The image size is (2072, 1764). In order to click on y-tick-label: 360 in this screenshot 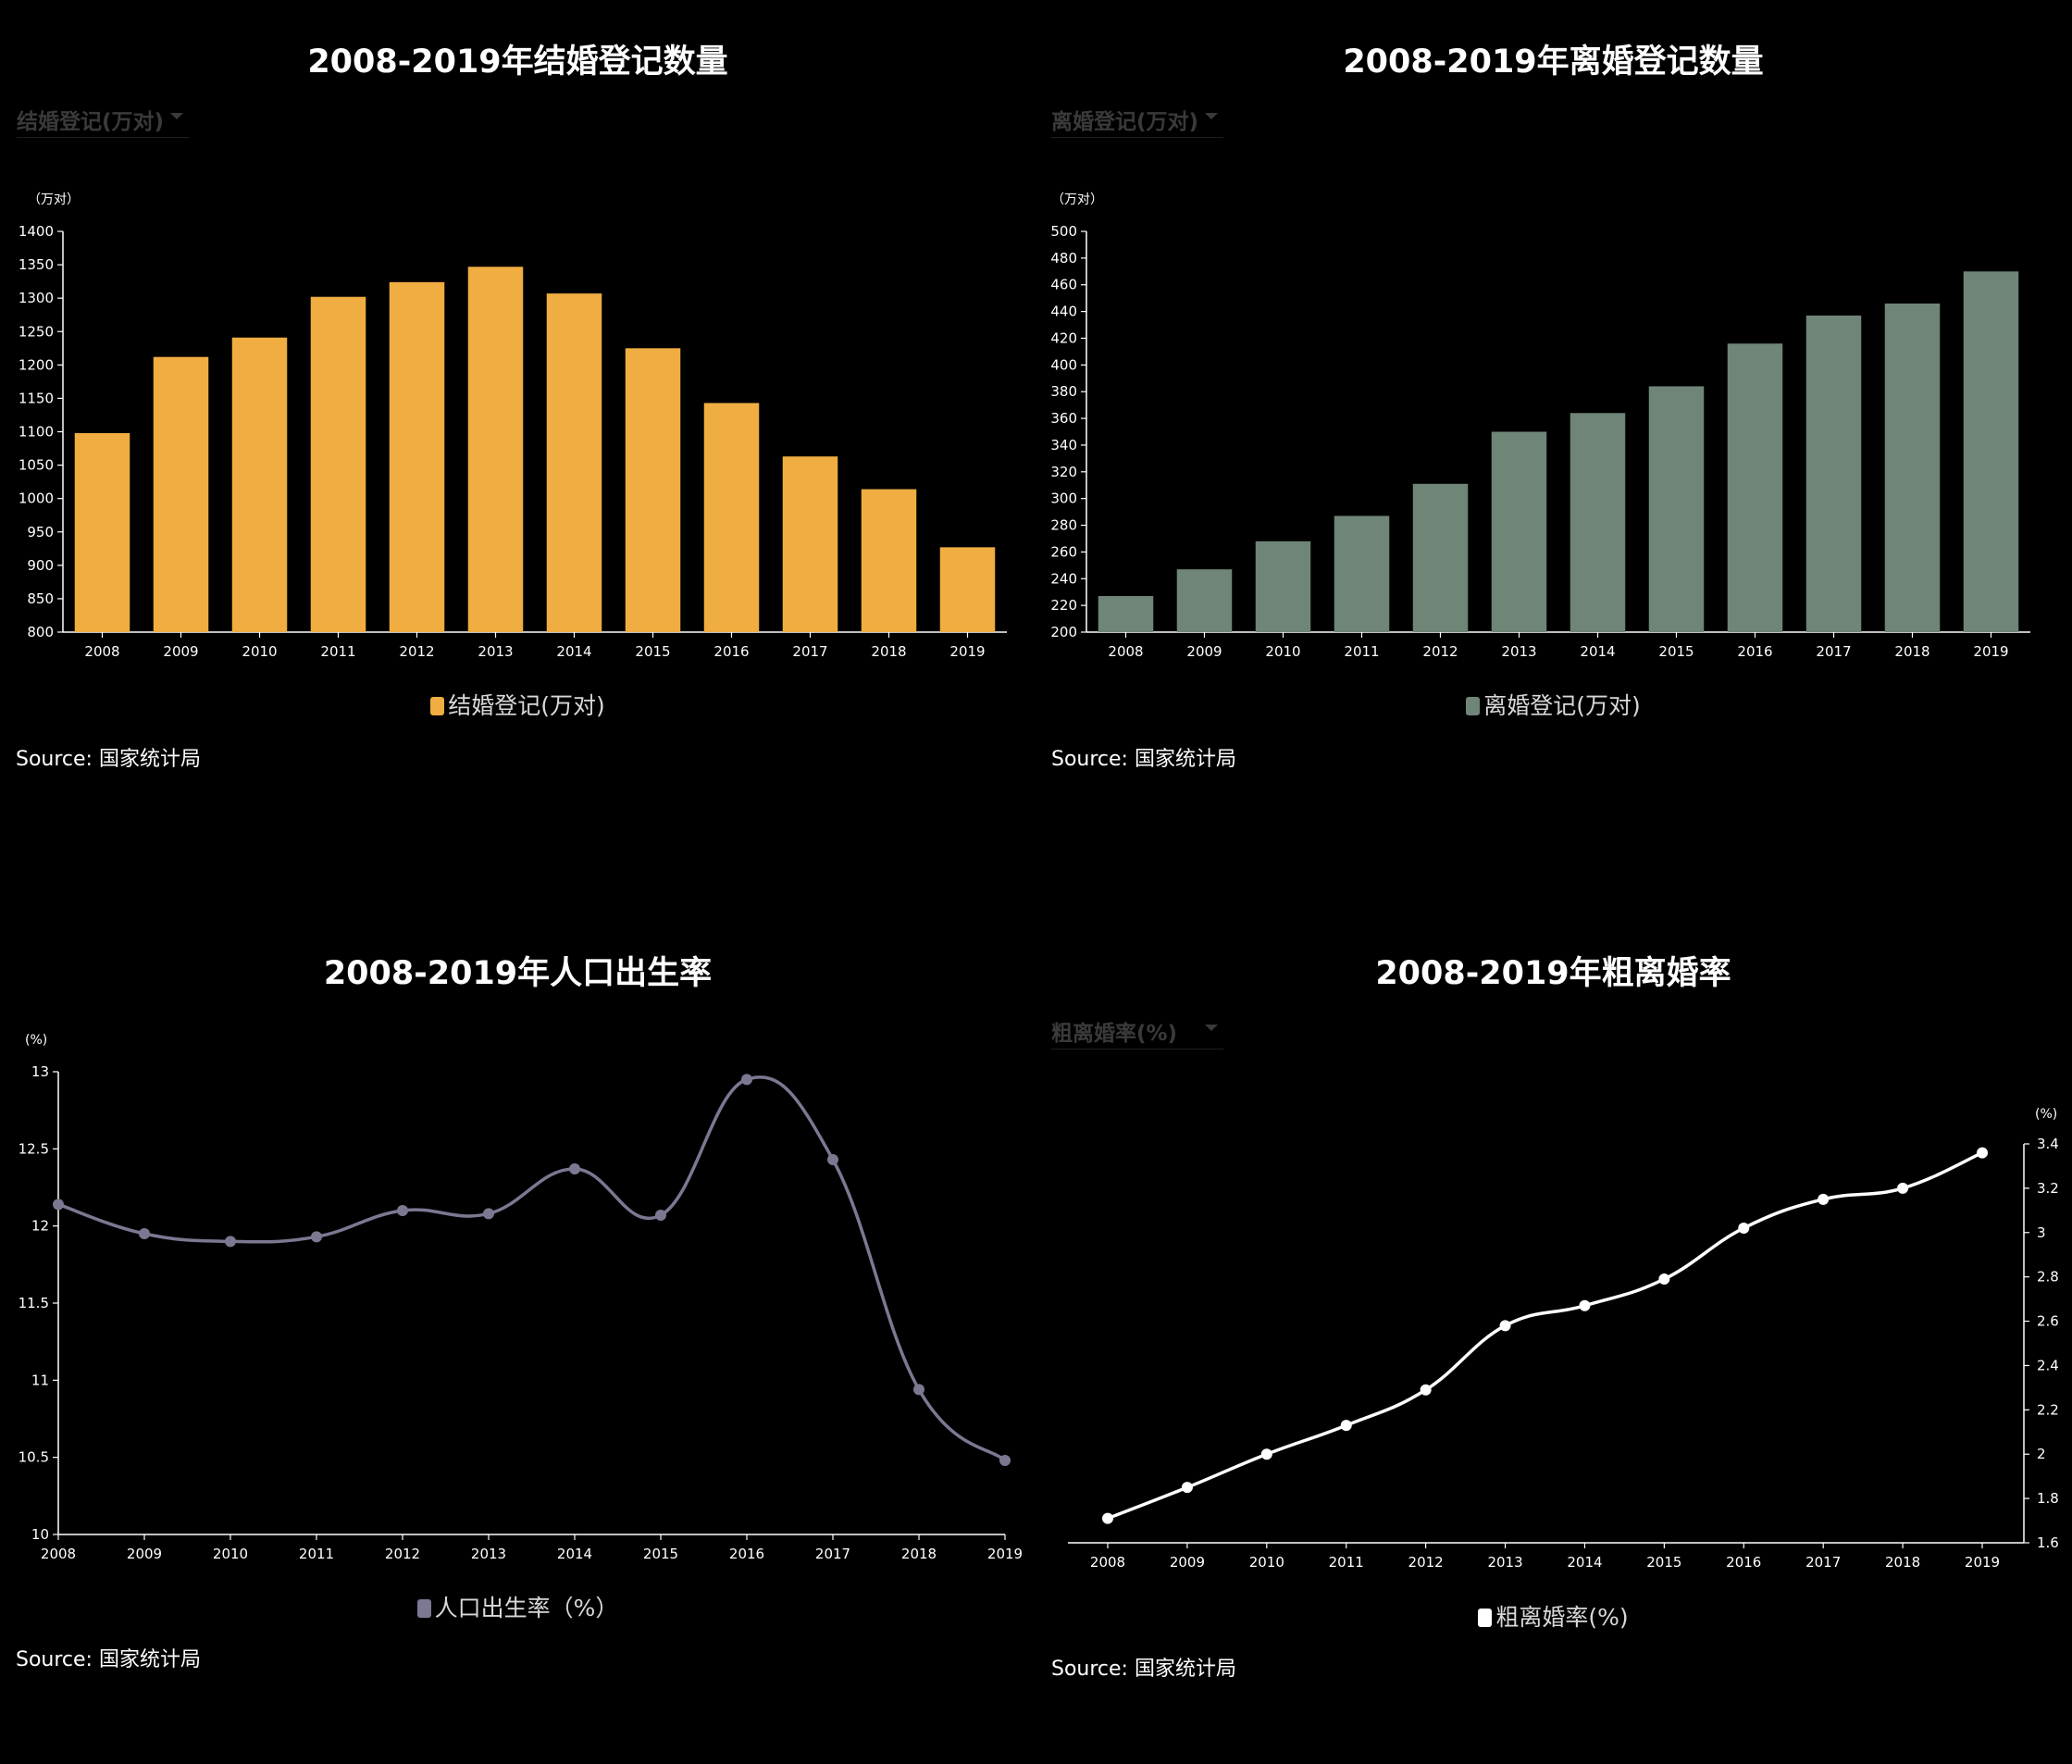, I will do `click(1063, 418)`.